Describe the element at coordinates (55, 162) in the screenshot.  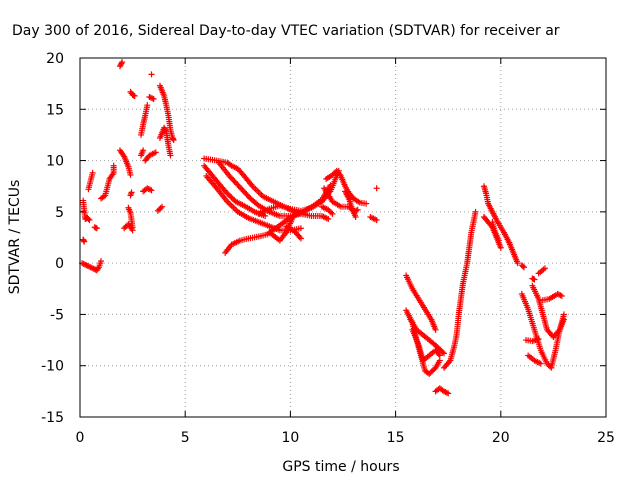
I see `y-tick-label: 10` at that location.